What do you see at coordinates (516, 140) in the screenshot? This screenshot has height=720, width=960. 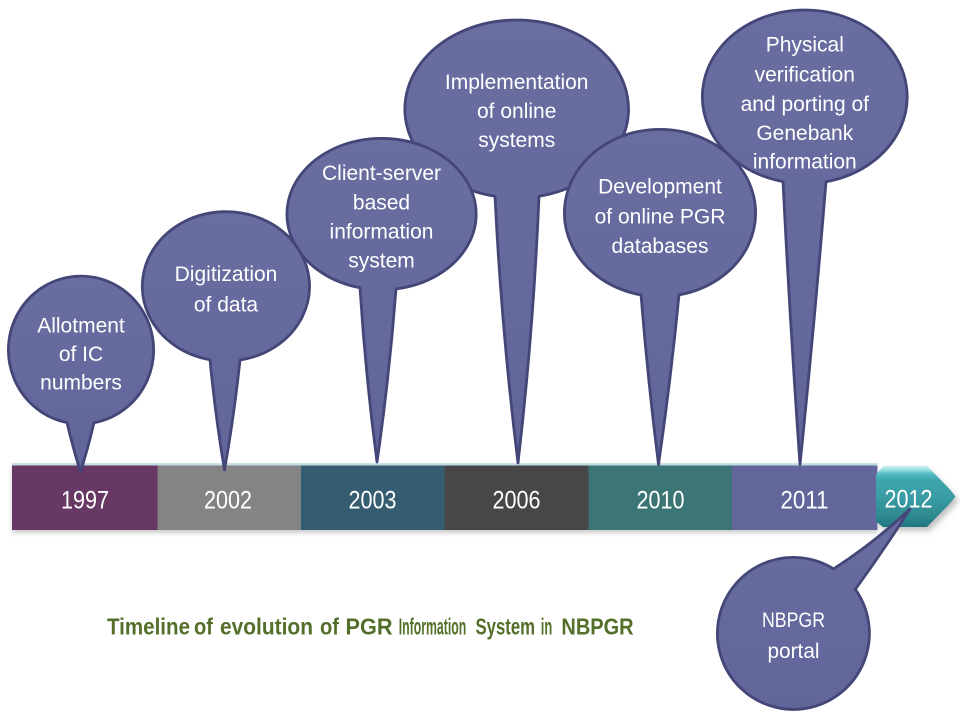 I see `svg-text: systems` at bounding box center [516, 140].